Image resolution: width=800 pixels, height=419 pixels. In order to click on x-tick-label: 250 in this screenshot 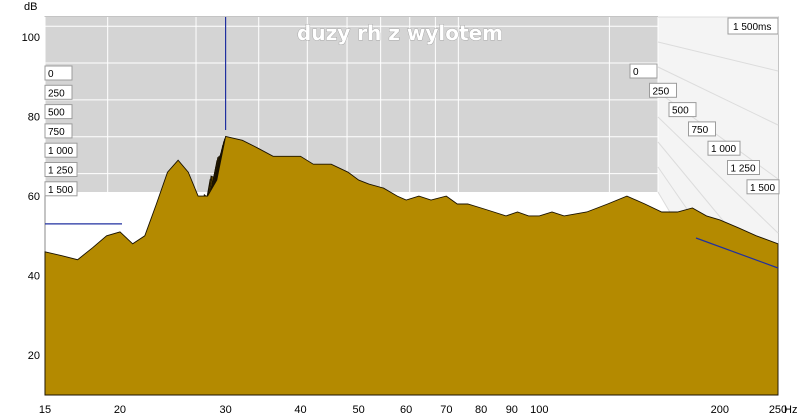, I will do `click(778, 410)`.